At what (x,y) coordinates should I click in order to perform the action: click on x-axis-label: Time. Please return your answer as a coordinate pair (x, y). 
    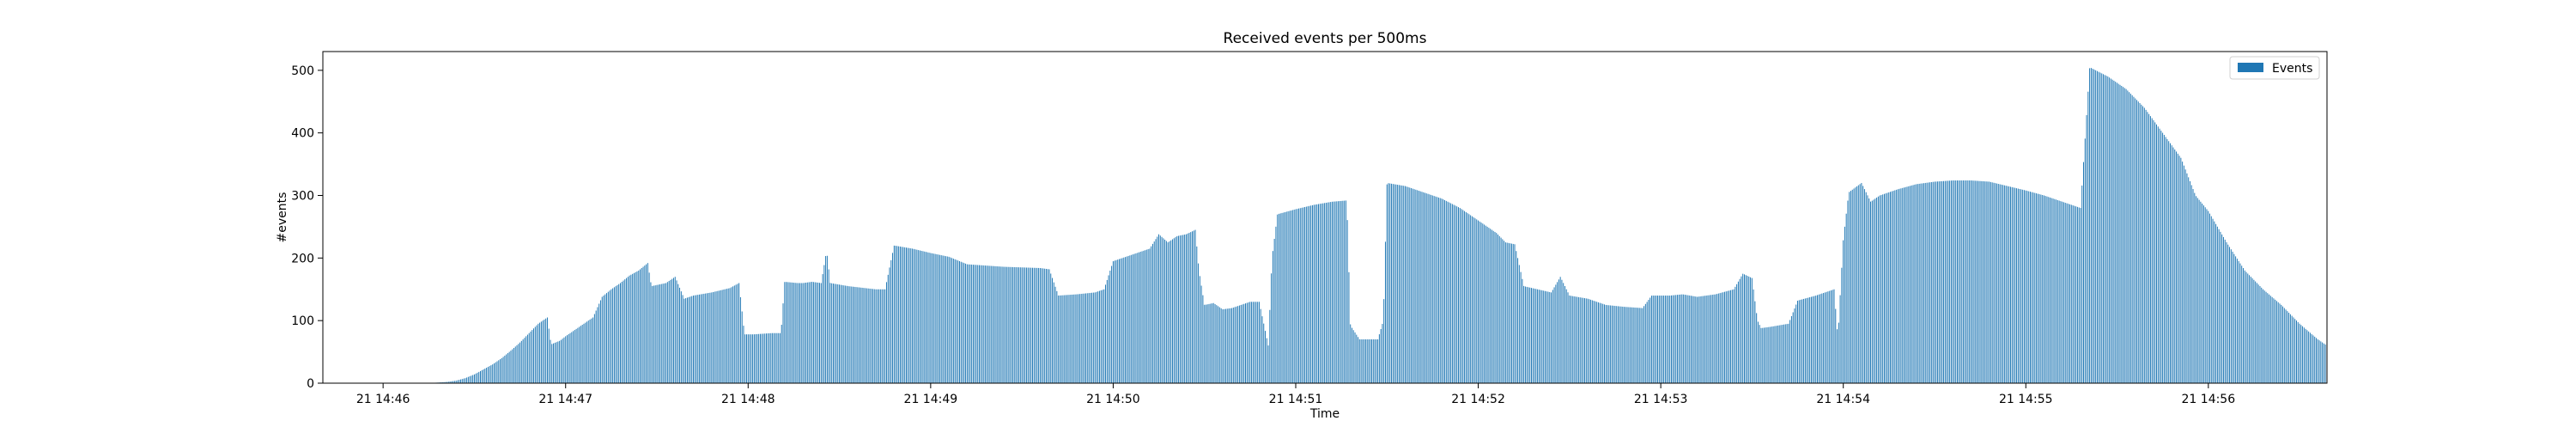
    Looking at the image, I should click on (1324, 414).